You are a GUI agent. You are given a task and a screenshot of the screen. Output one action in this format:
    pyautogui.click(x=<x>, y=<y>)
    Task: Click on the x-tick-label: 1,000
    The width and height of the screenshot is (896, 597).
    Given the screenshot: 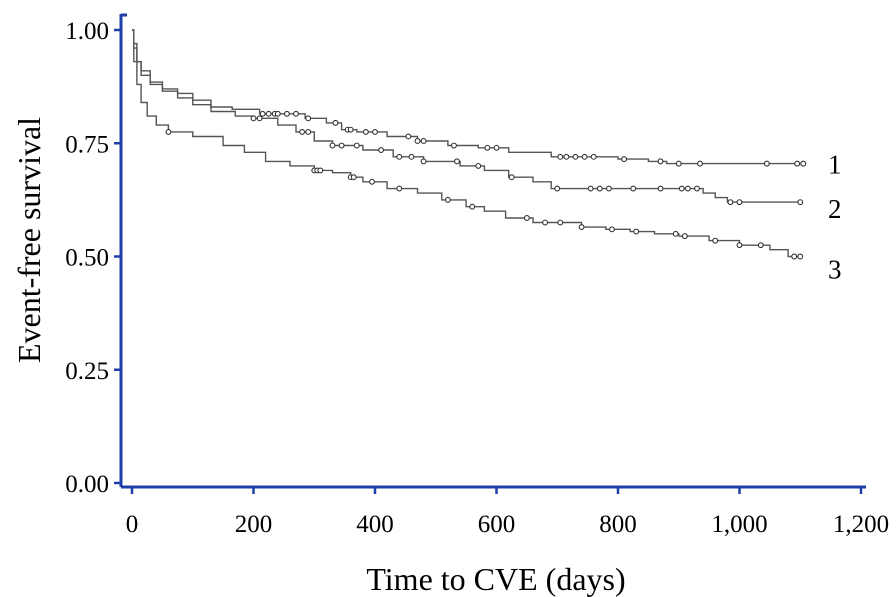 What is the action you would take?
    pyautogui.click(x=739, y=524)
    